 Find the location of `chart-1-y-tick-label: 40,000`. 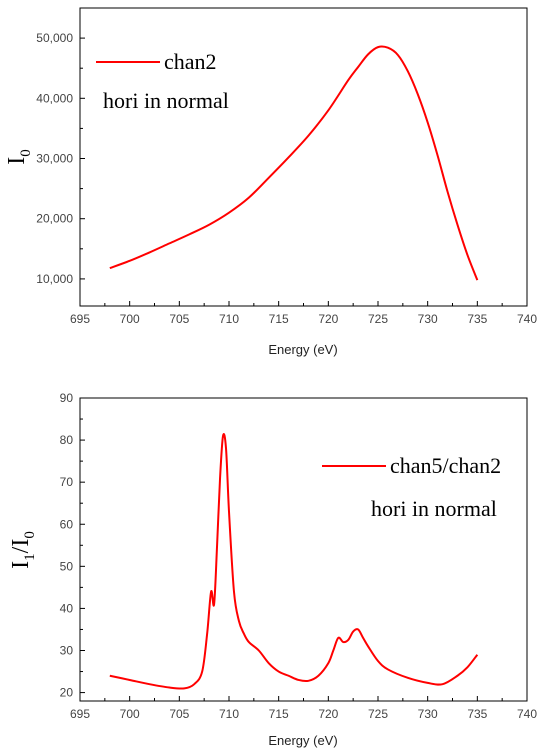

chart-1-y-tick-label: 40,000 is located at coordinates (54, 98).